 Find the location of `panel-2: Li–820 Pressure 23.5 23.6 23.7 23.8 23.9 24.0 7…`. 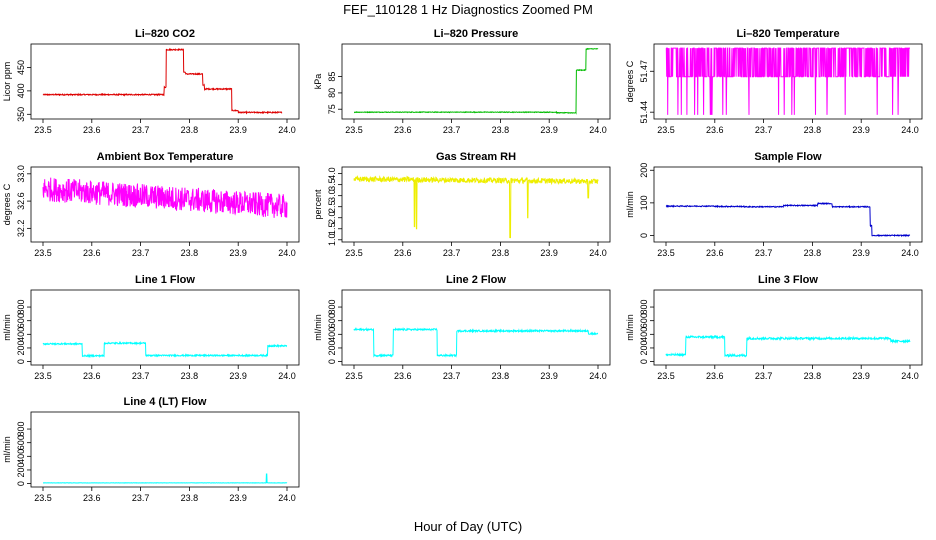

panel-2: Li–820 Pressure 23.5 23.6 23.7 23.8 23.9 24.0 7… is located at coordinates (462, 81).